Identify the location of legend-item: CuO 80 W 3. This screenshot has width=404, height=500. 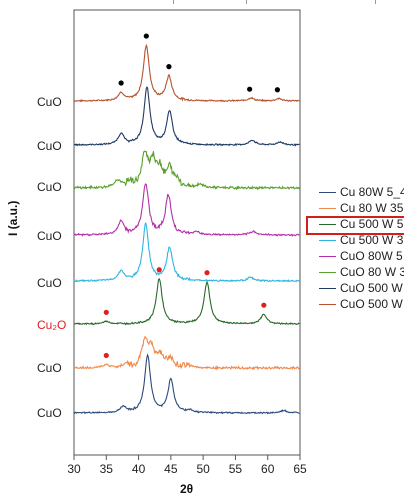
(358, 272).